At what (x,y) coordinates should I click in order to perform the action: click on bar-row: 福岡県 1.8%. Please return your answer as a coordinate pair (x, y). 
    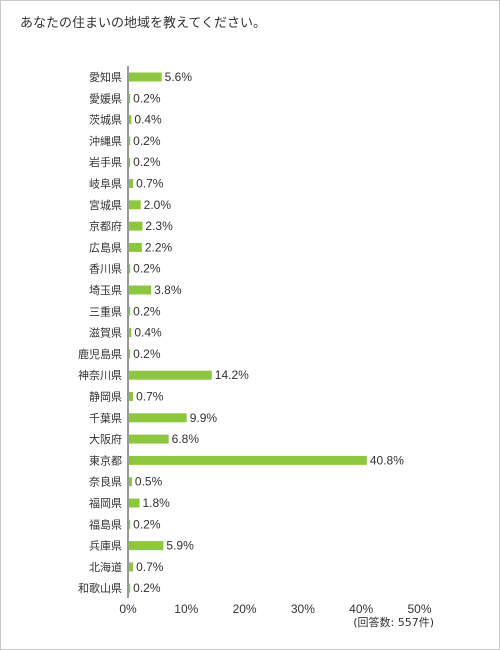
    Looking at the image, I should click on (129, 503).